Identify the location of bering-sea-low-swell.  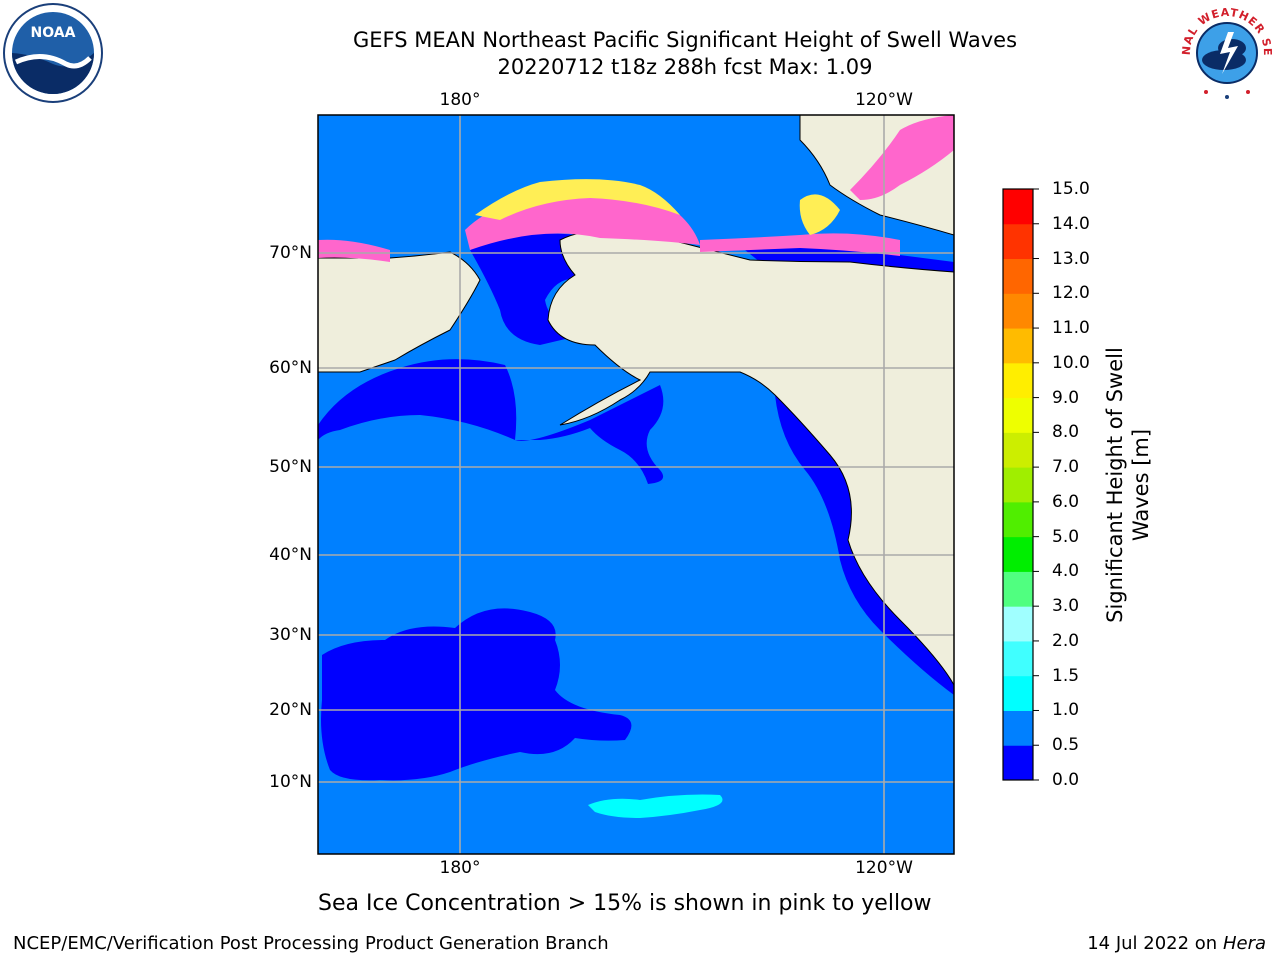
(491, 421).